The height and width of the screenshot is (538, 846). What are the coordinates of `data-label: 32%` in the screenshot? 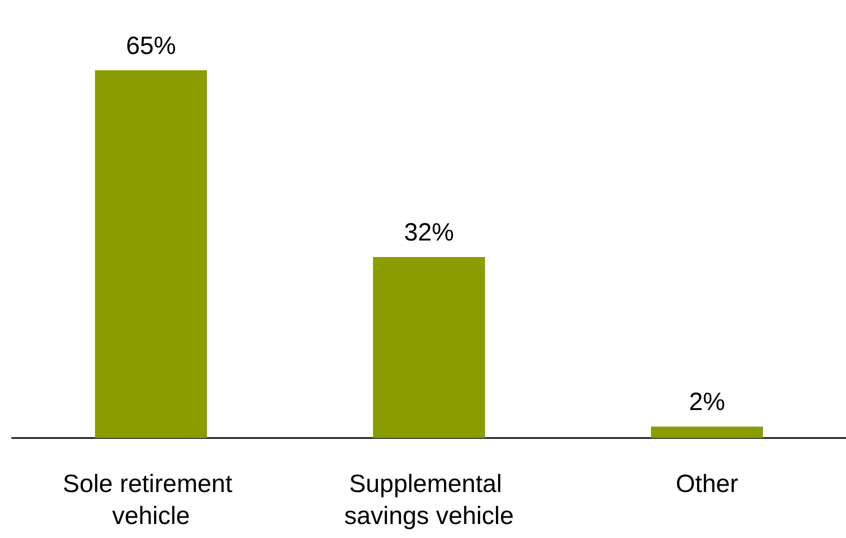 It's located at (429, 232).